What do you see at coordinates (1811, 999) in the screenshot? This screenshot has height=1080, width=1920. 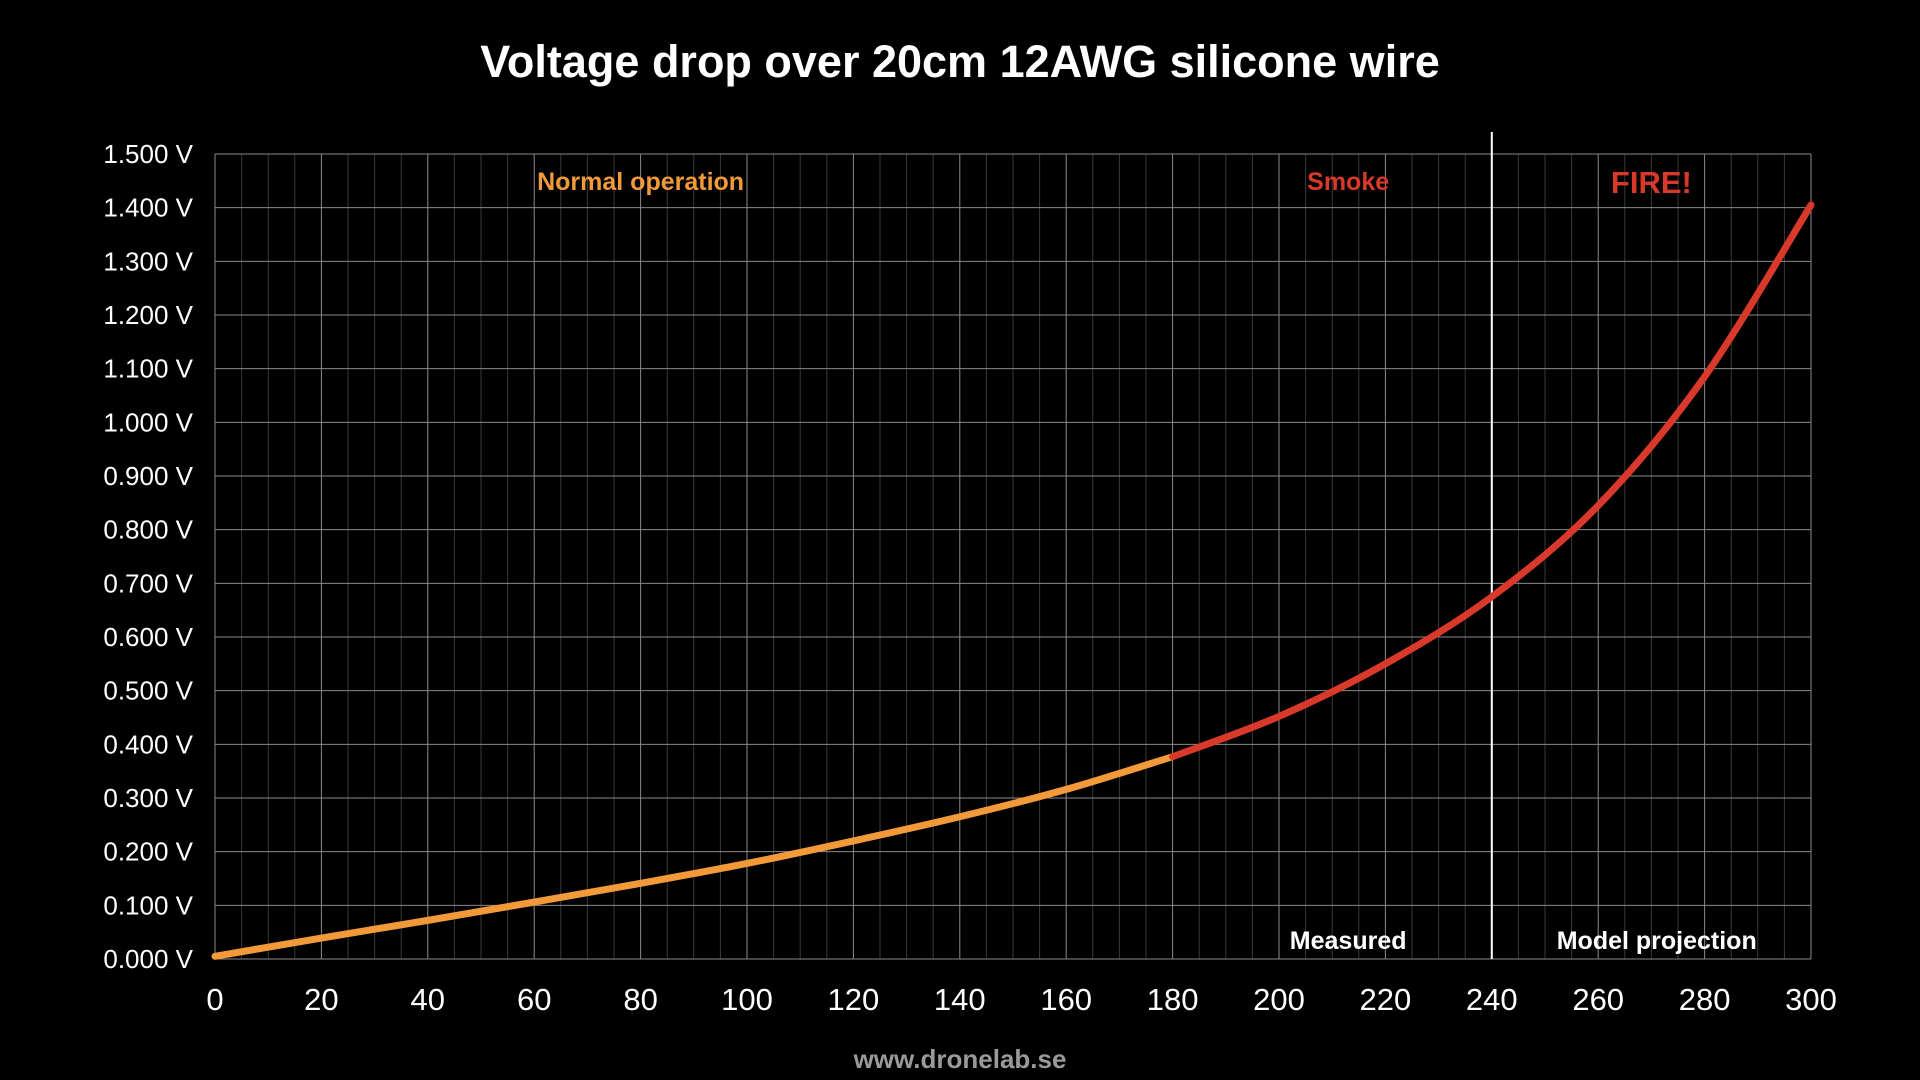 I see `x-tick-label: 300` at bounding box center [1811, 999].